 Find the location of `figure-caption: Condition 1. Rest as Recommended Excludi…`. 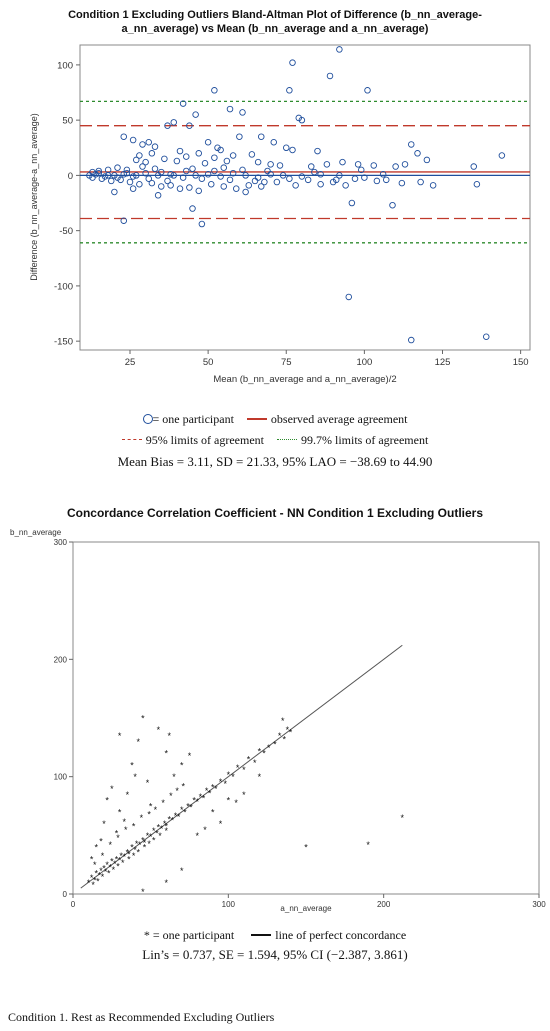

figure-caption: Condition 1. Rest as Recommended Excludi… is located at coordinates (141, 1017).